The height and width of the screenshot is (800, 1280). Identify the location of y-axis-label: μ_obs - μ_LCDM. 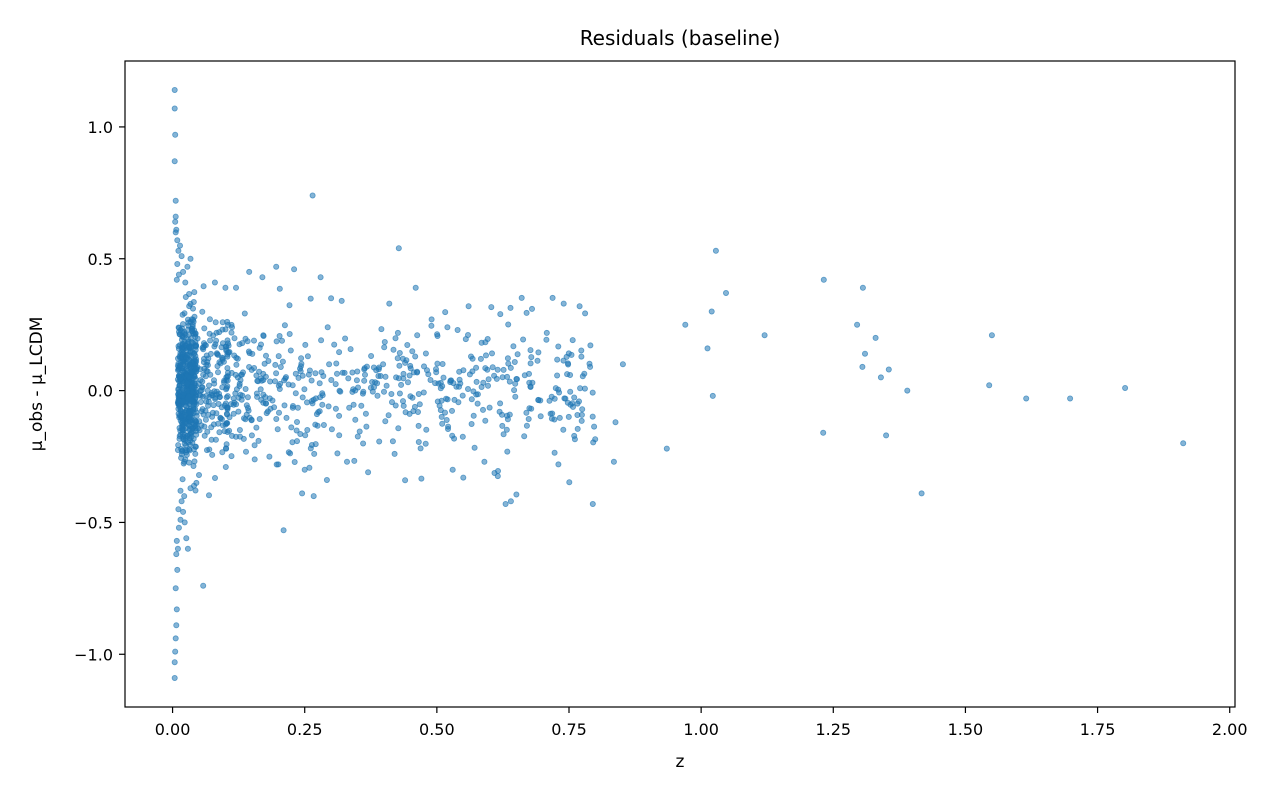
(37, 384).